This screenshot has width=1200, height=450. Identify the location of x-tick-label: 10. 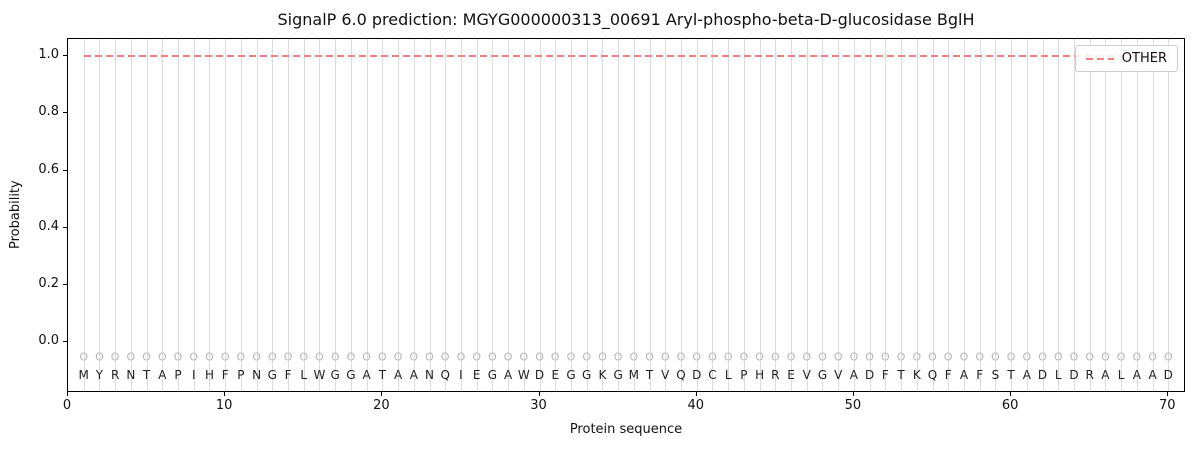
(224, 405).